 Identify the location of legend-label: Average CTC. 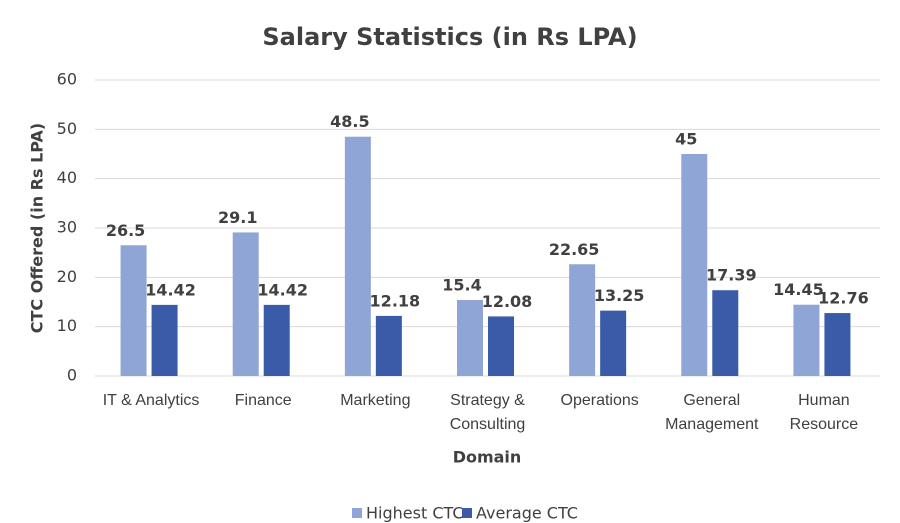
(527, 513).